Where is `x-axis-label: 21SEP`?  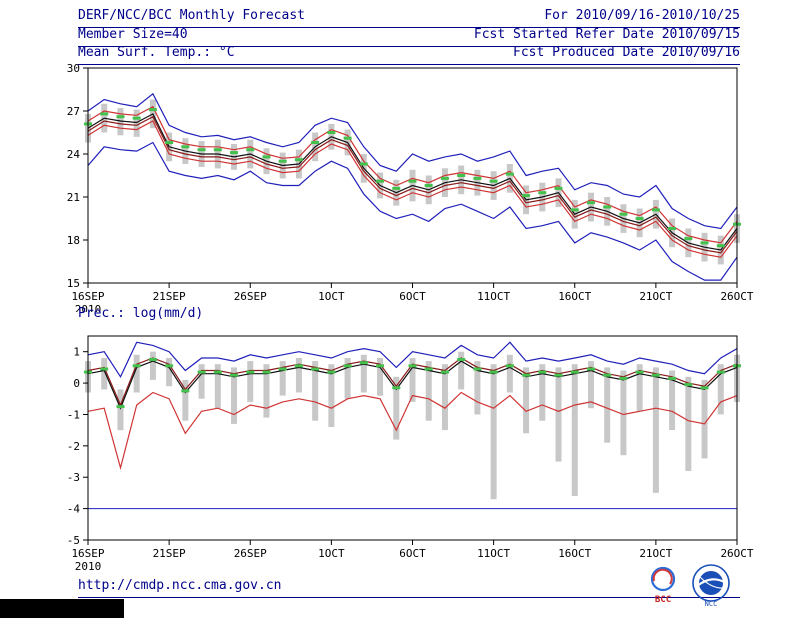 x-axis-label: 21SEP is located at coordinates (169, 553).